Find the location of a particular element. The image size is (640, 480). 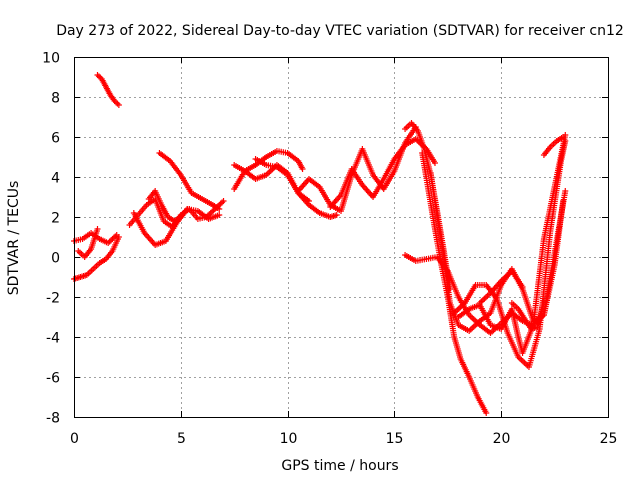

x-tick-label: 10 is located at coordinates (289, 439).